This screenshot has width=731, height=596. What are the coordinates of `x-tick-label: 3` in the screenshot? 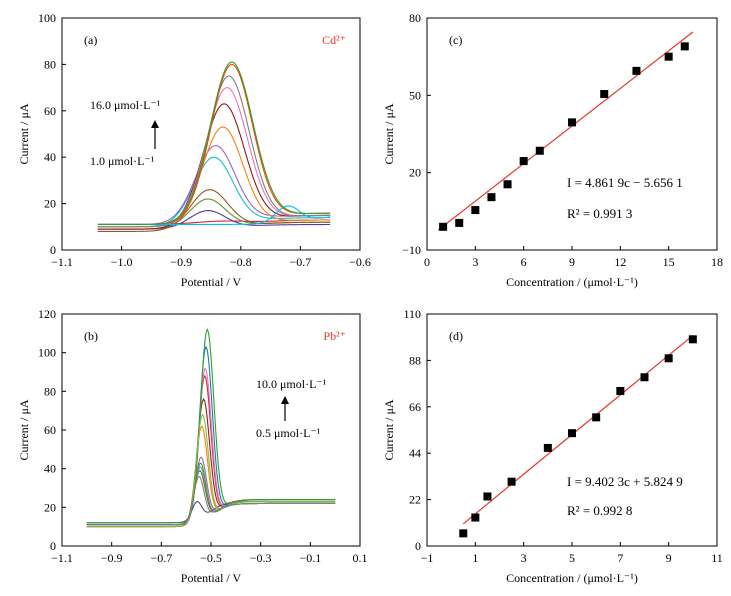 It's located at (475, 262).